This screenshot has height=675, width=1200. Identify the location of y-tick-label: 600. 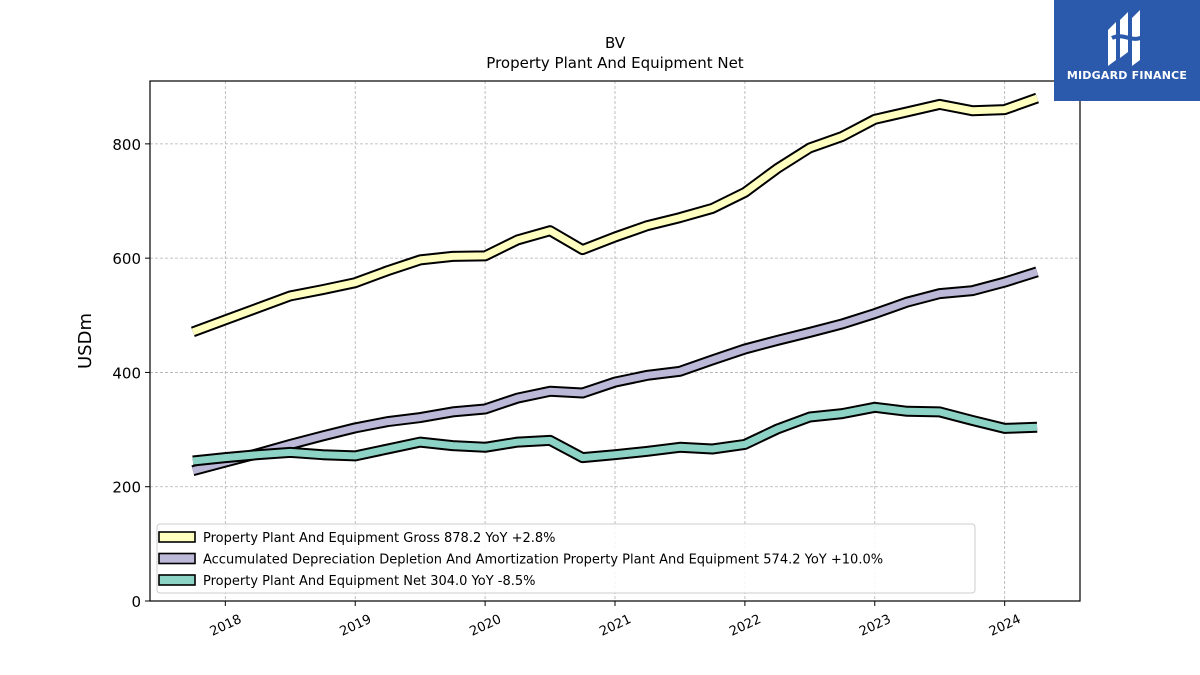
(126, 259).